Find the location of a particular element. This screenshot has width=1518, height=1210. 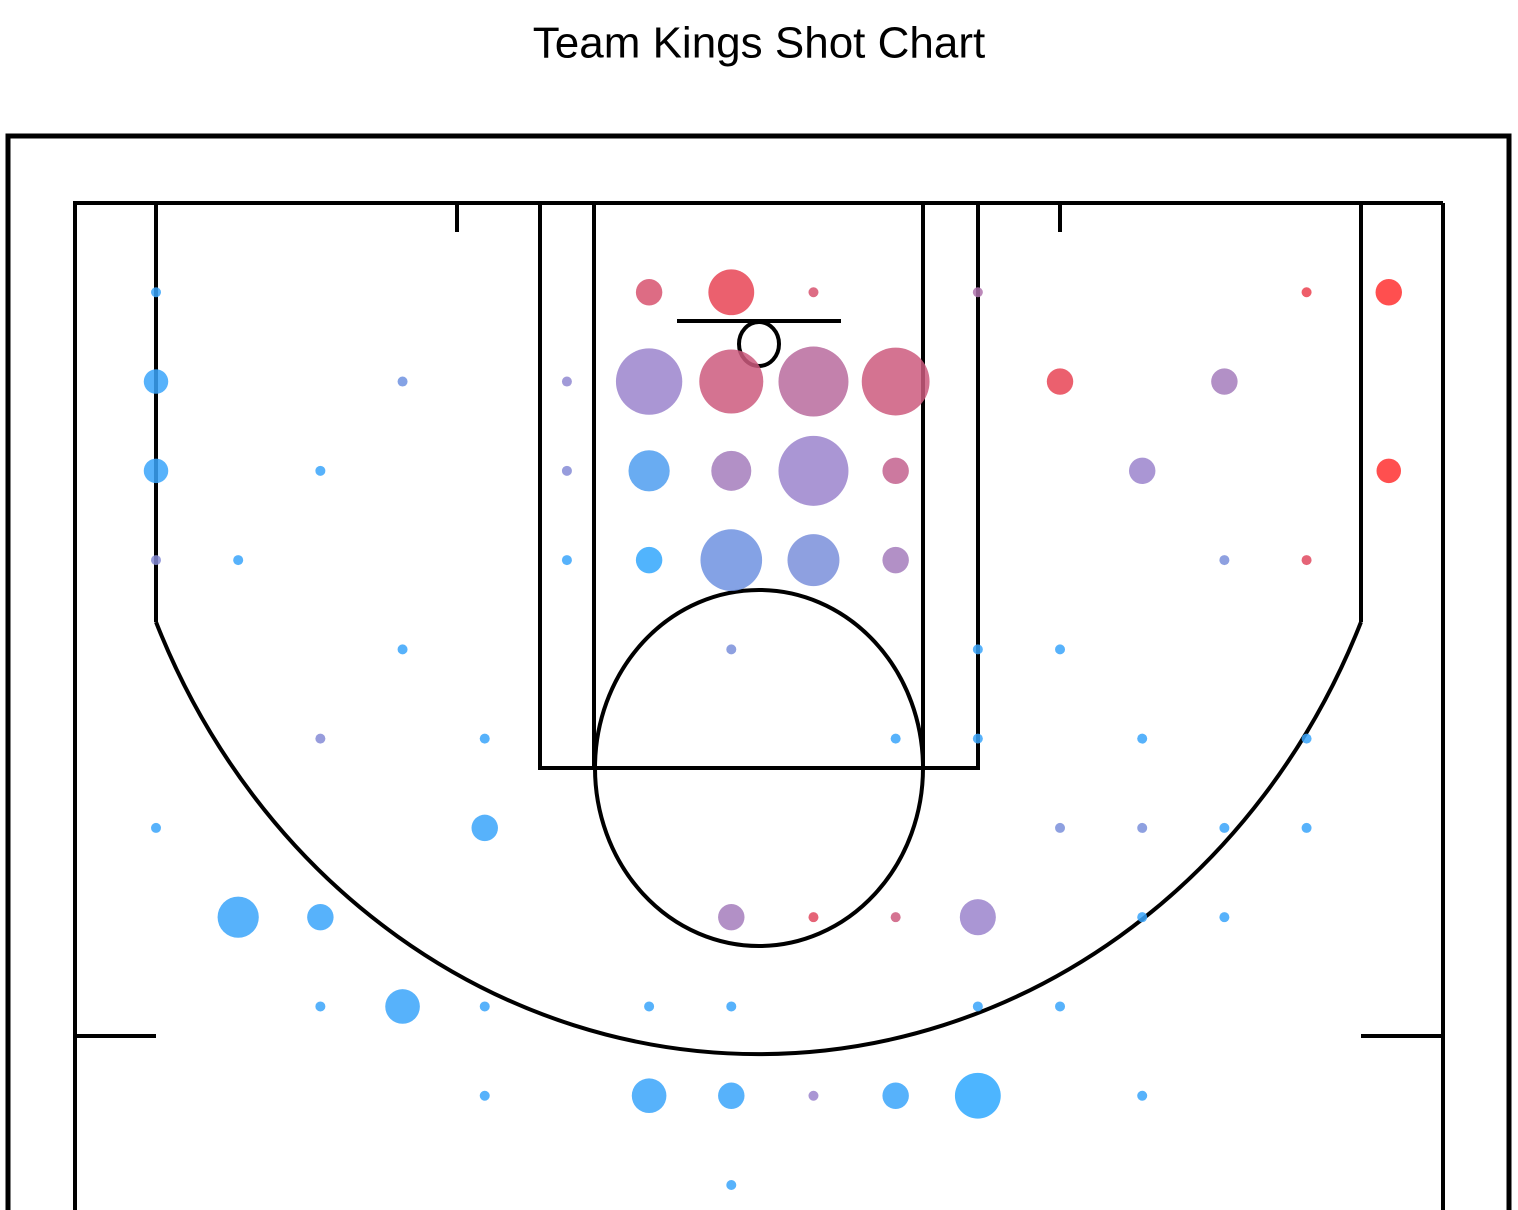

chart-title: Team Kings Shot Chart is located at coordinates (759, 43).